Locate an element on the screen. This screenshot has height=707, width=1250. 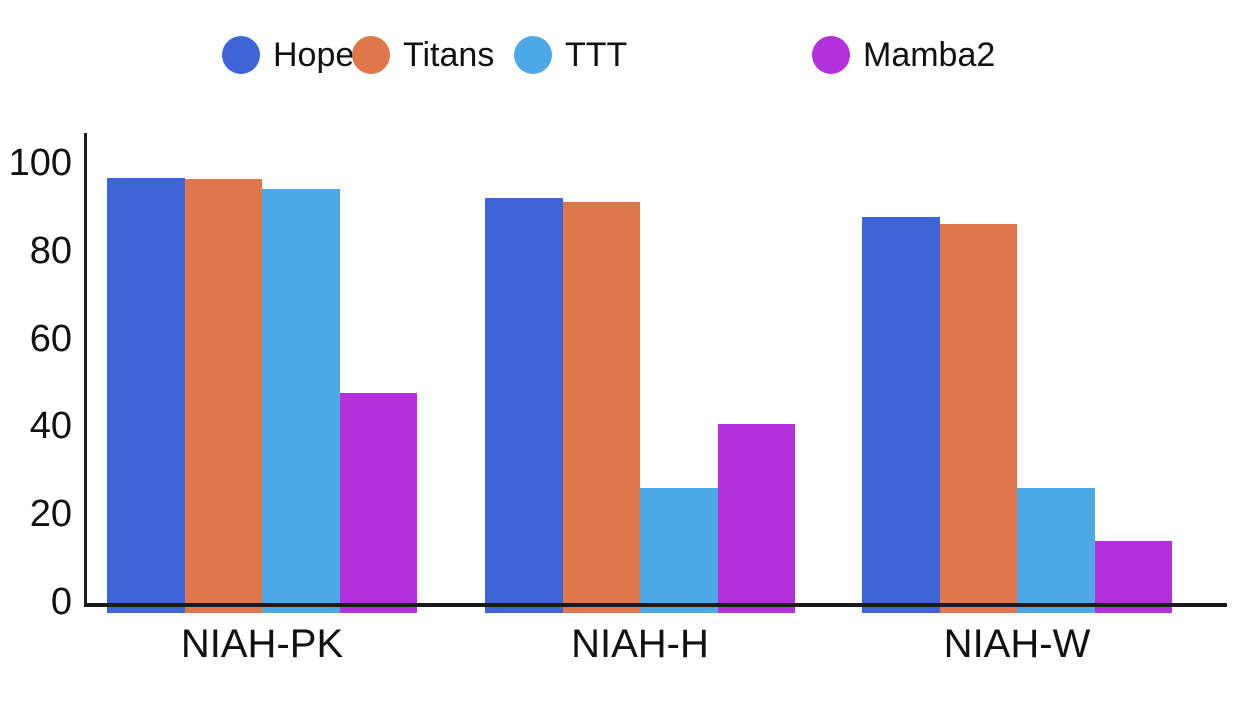
bar-titans-niah-w is located at coordinates (978, 418).